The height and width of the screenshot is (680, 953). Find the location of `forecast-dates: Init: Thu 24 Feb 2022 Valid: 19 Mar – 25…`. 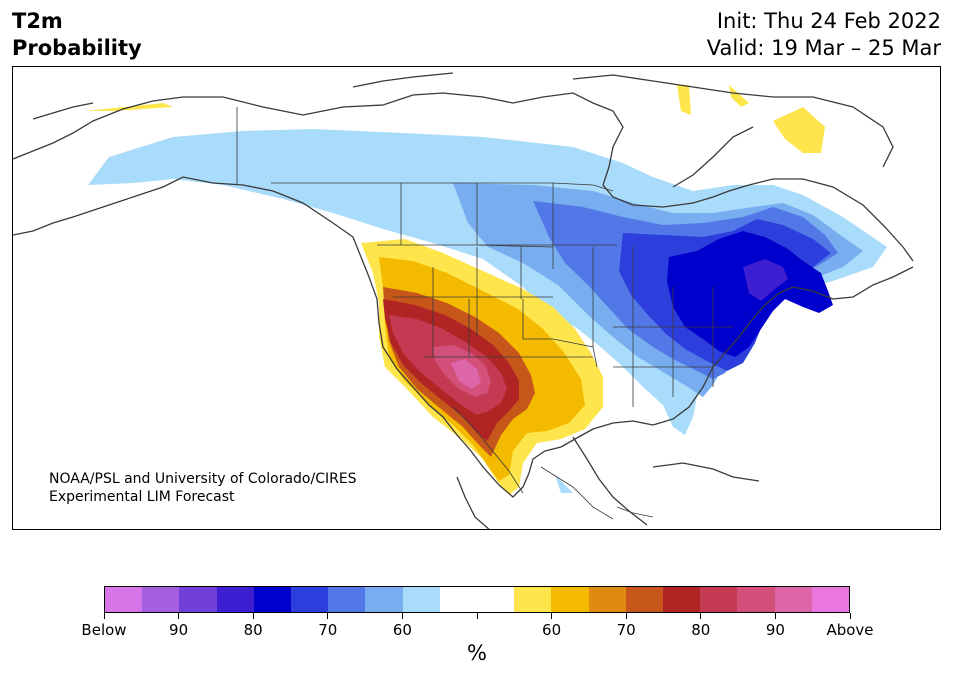

forecast-dates: Init: Thu 24 Feb 2022 Valid: 19 Mar – 25… is located at coordinates (824, 35).